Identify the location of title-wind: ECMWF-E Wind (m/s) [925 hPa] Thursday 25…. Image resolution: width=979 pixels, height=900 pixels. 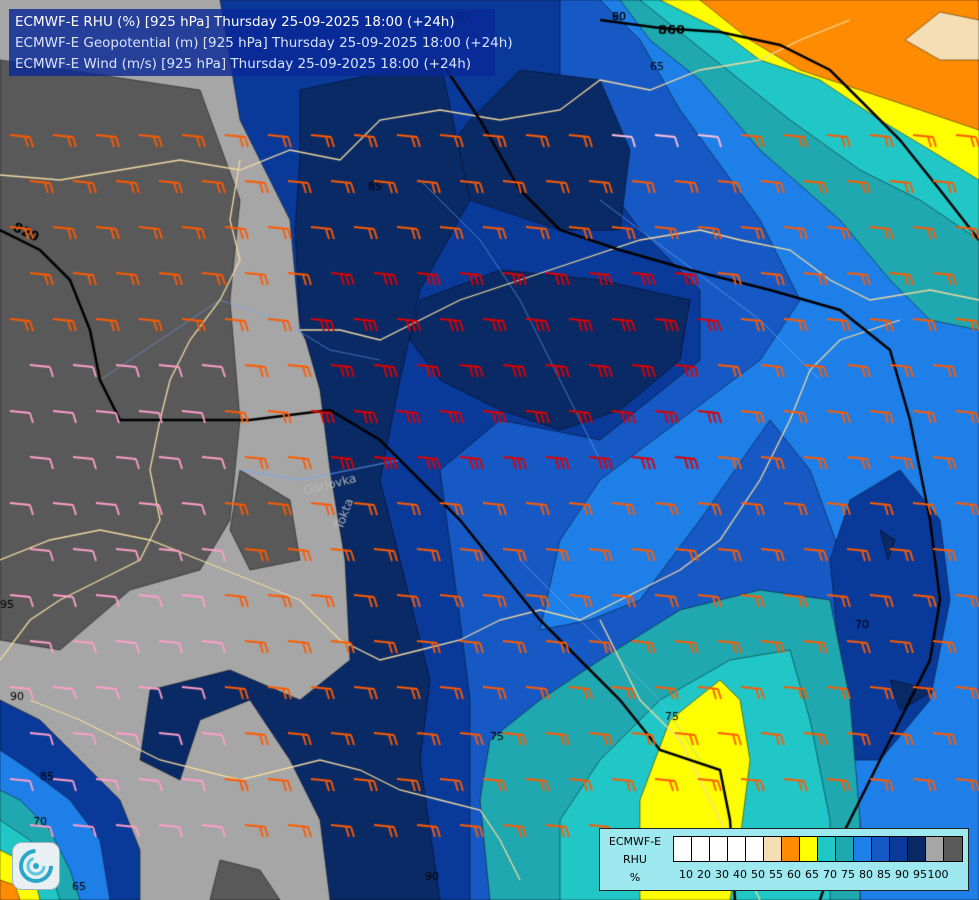
(243, 64).